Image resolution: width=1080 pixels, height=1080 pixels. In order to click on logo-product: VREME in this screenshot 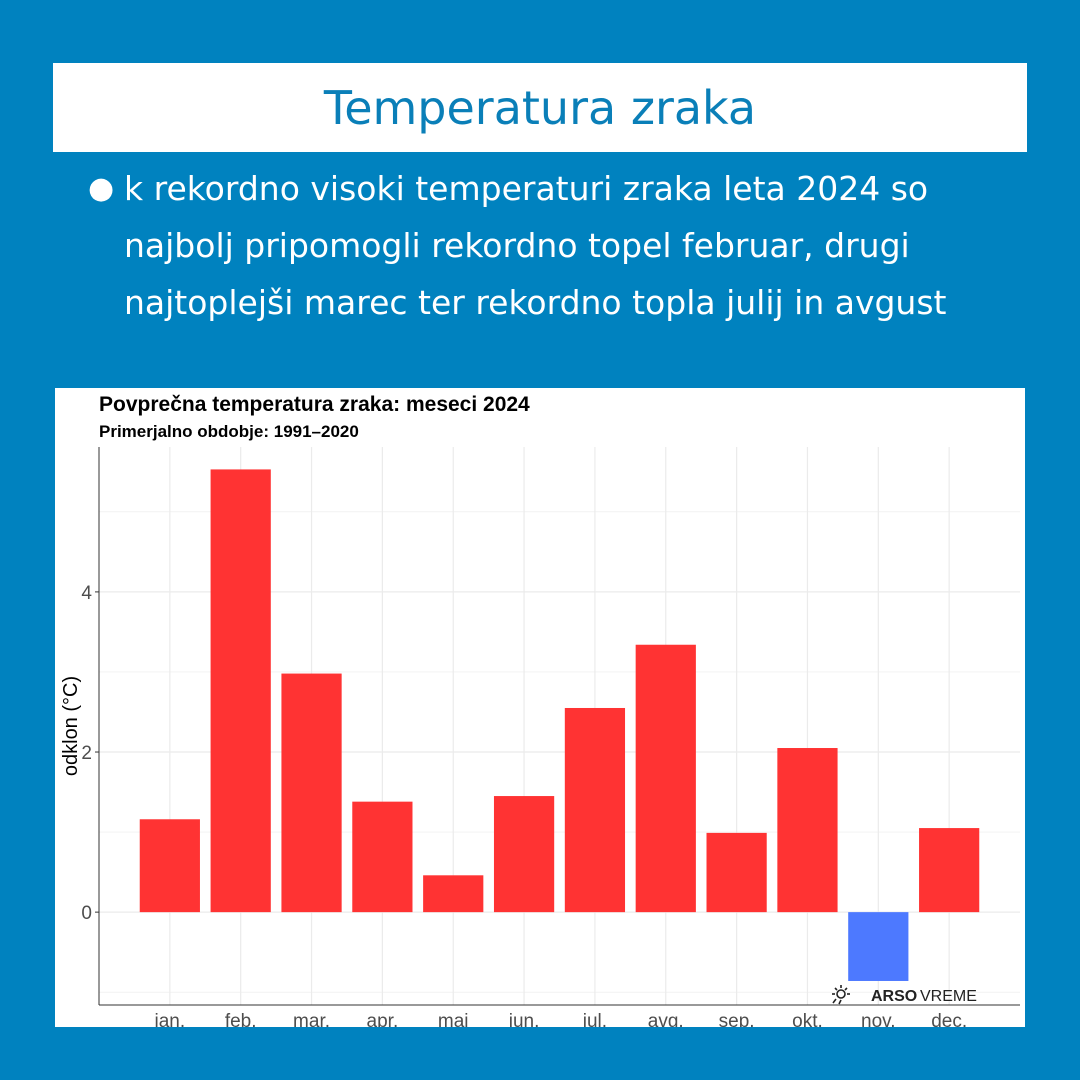, I will do `click(948, 996)`.